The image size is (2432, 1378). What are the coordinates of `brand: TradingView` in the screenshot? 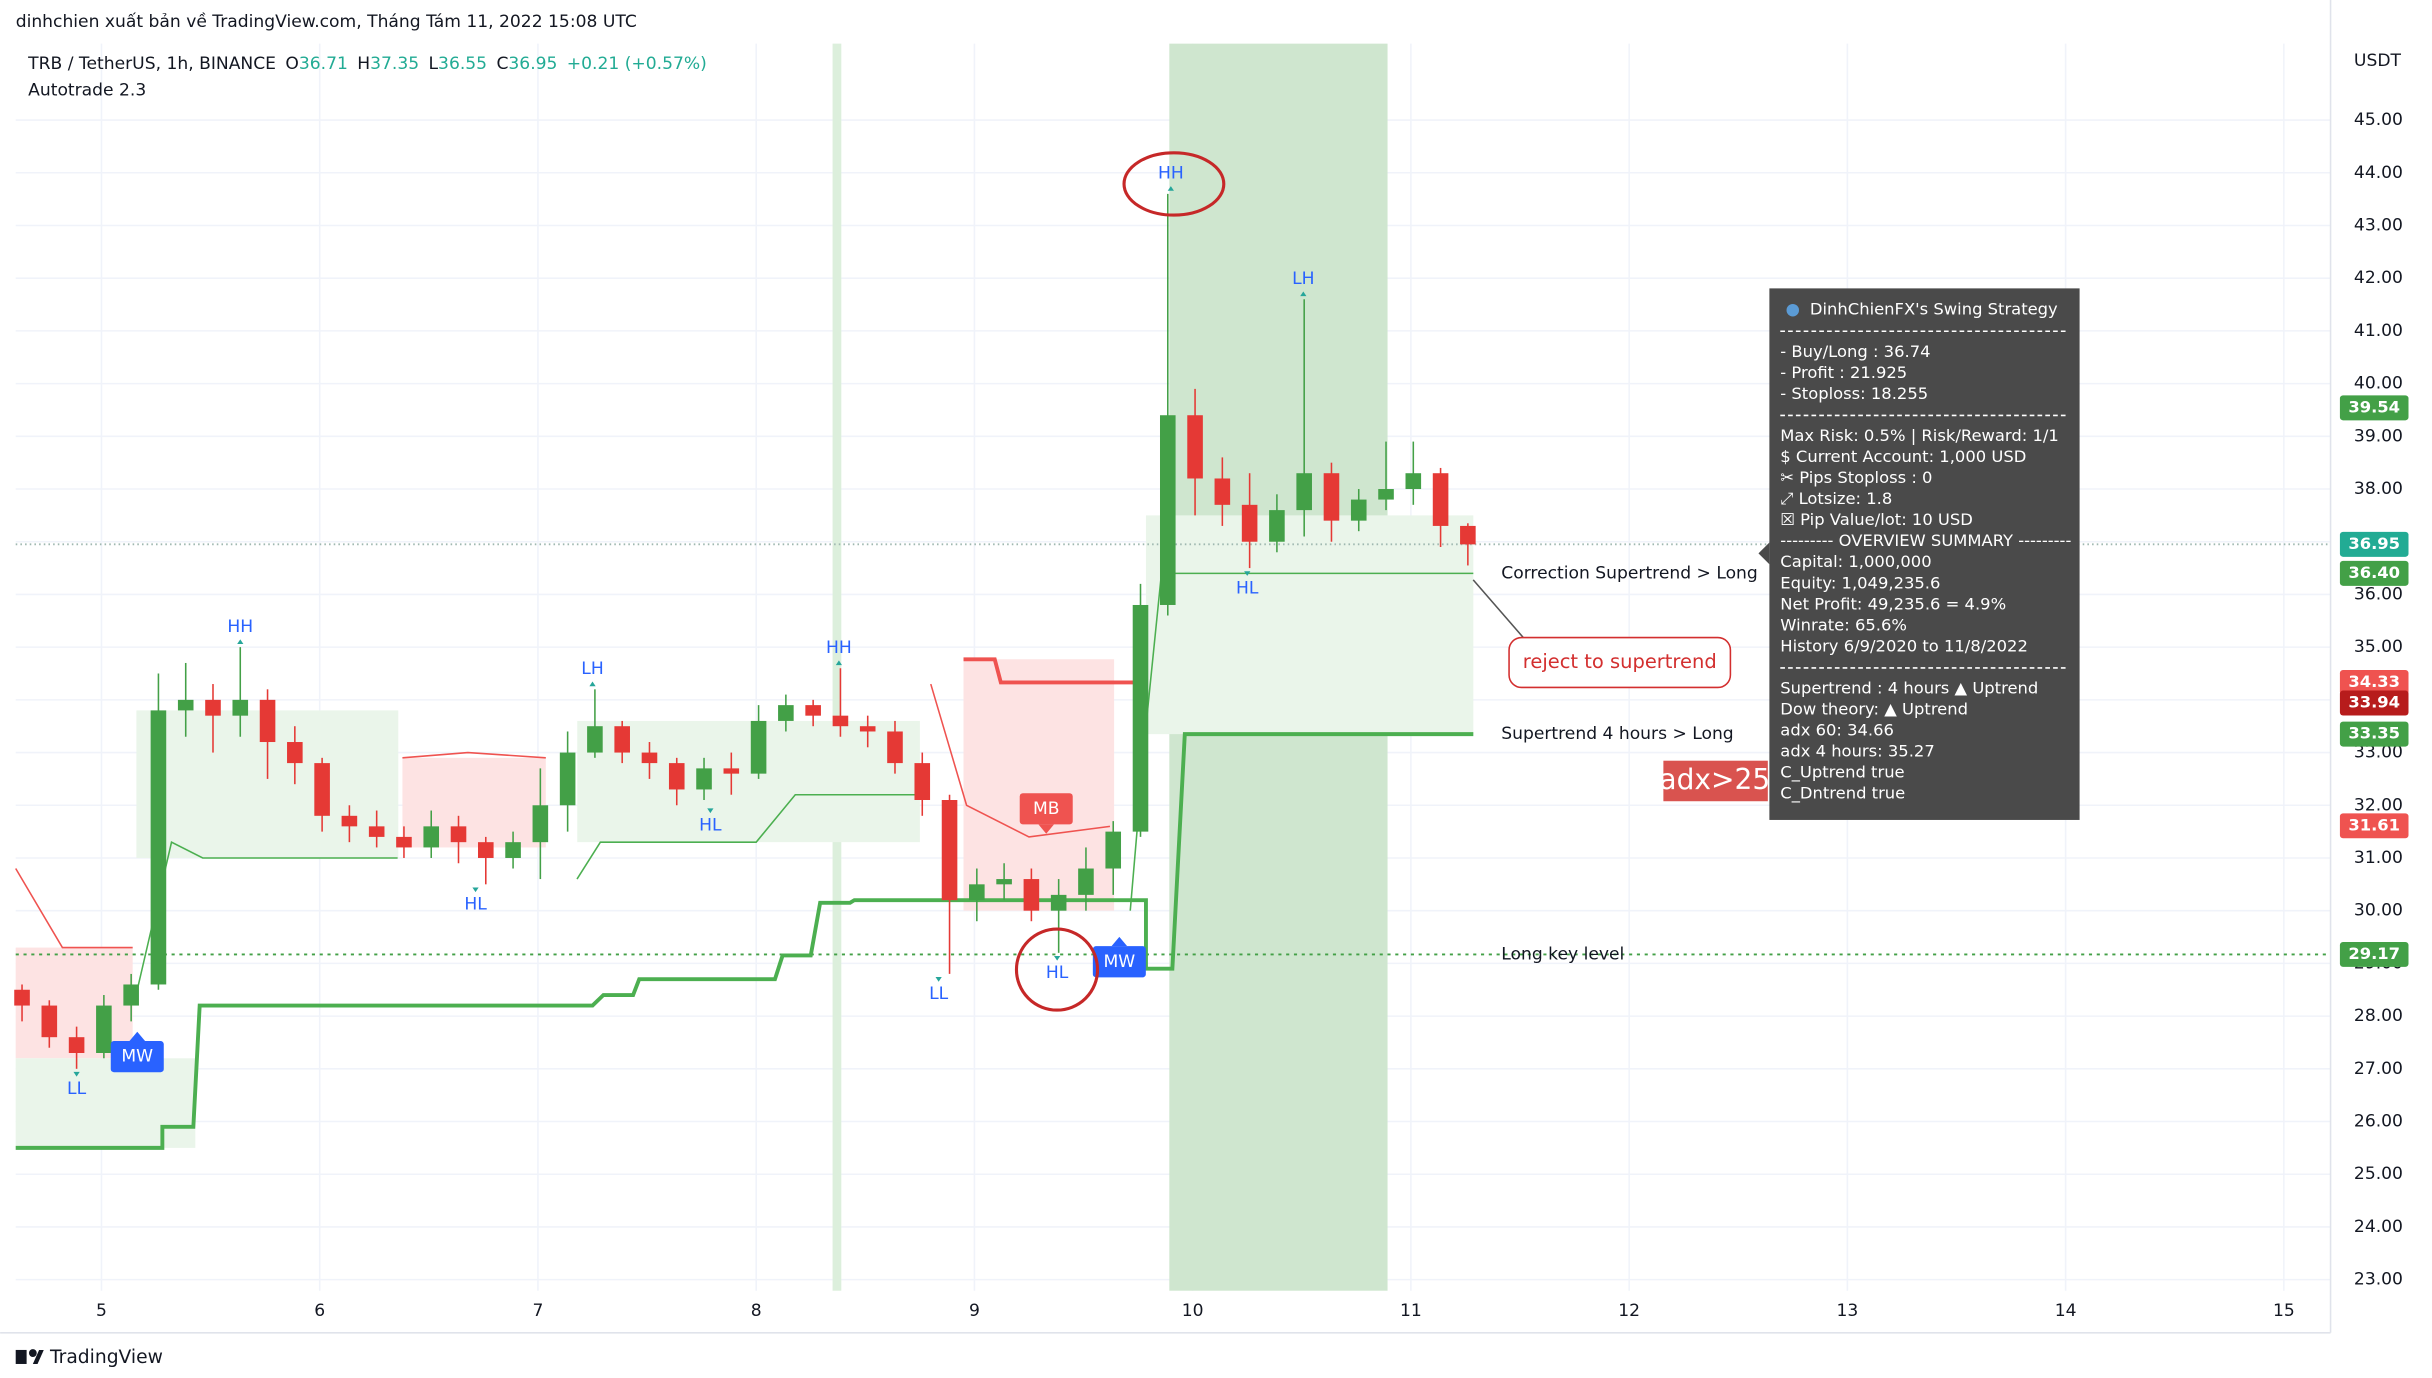 It's located at (106, 1357).